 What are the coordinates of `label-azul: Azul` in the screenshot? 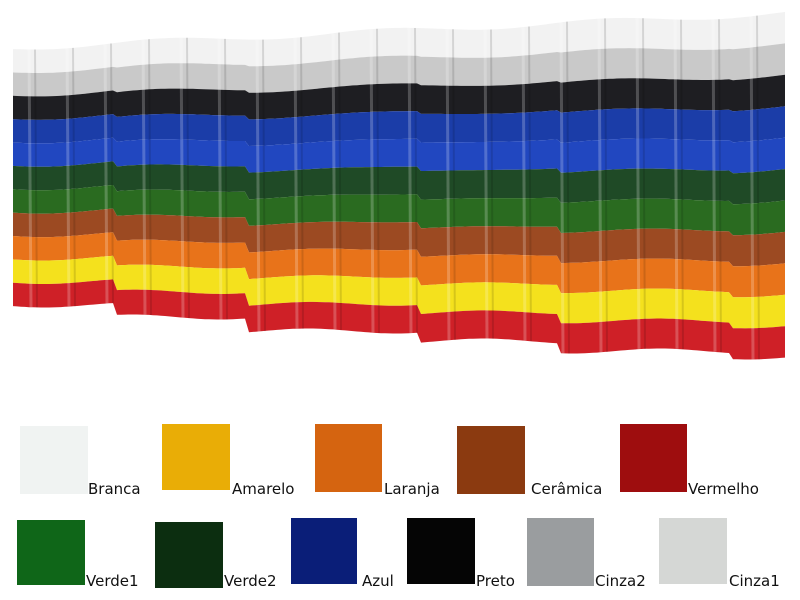 It's located at (378, 581).